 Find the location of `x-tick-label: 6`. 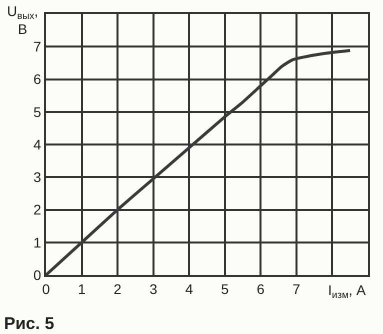

x-tick-label: 6 is located at coordinates (260, 288).